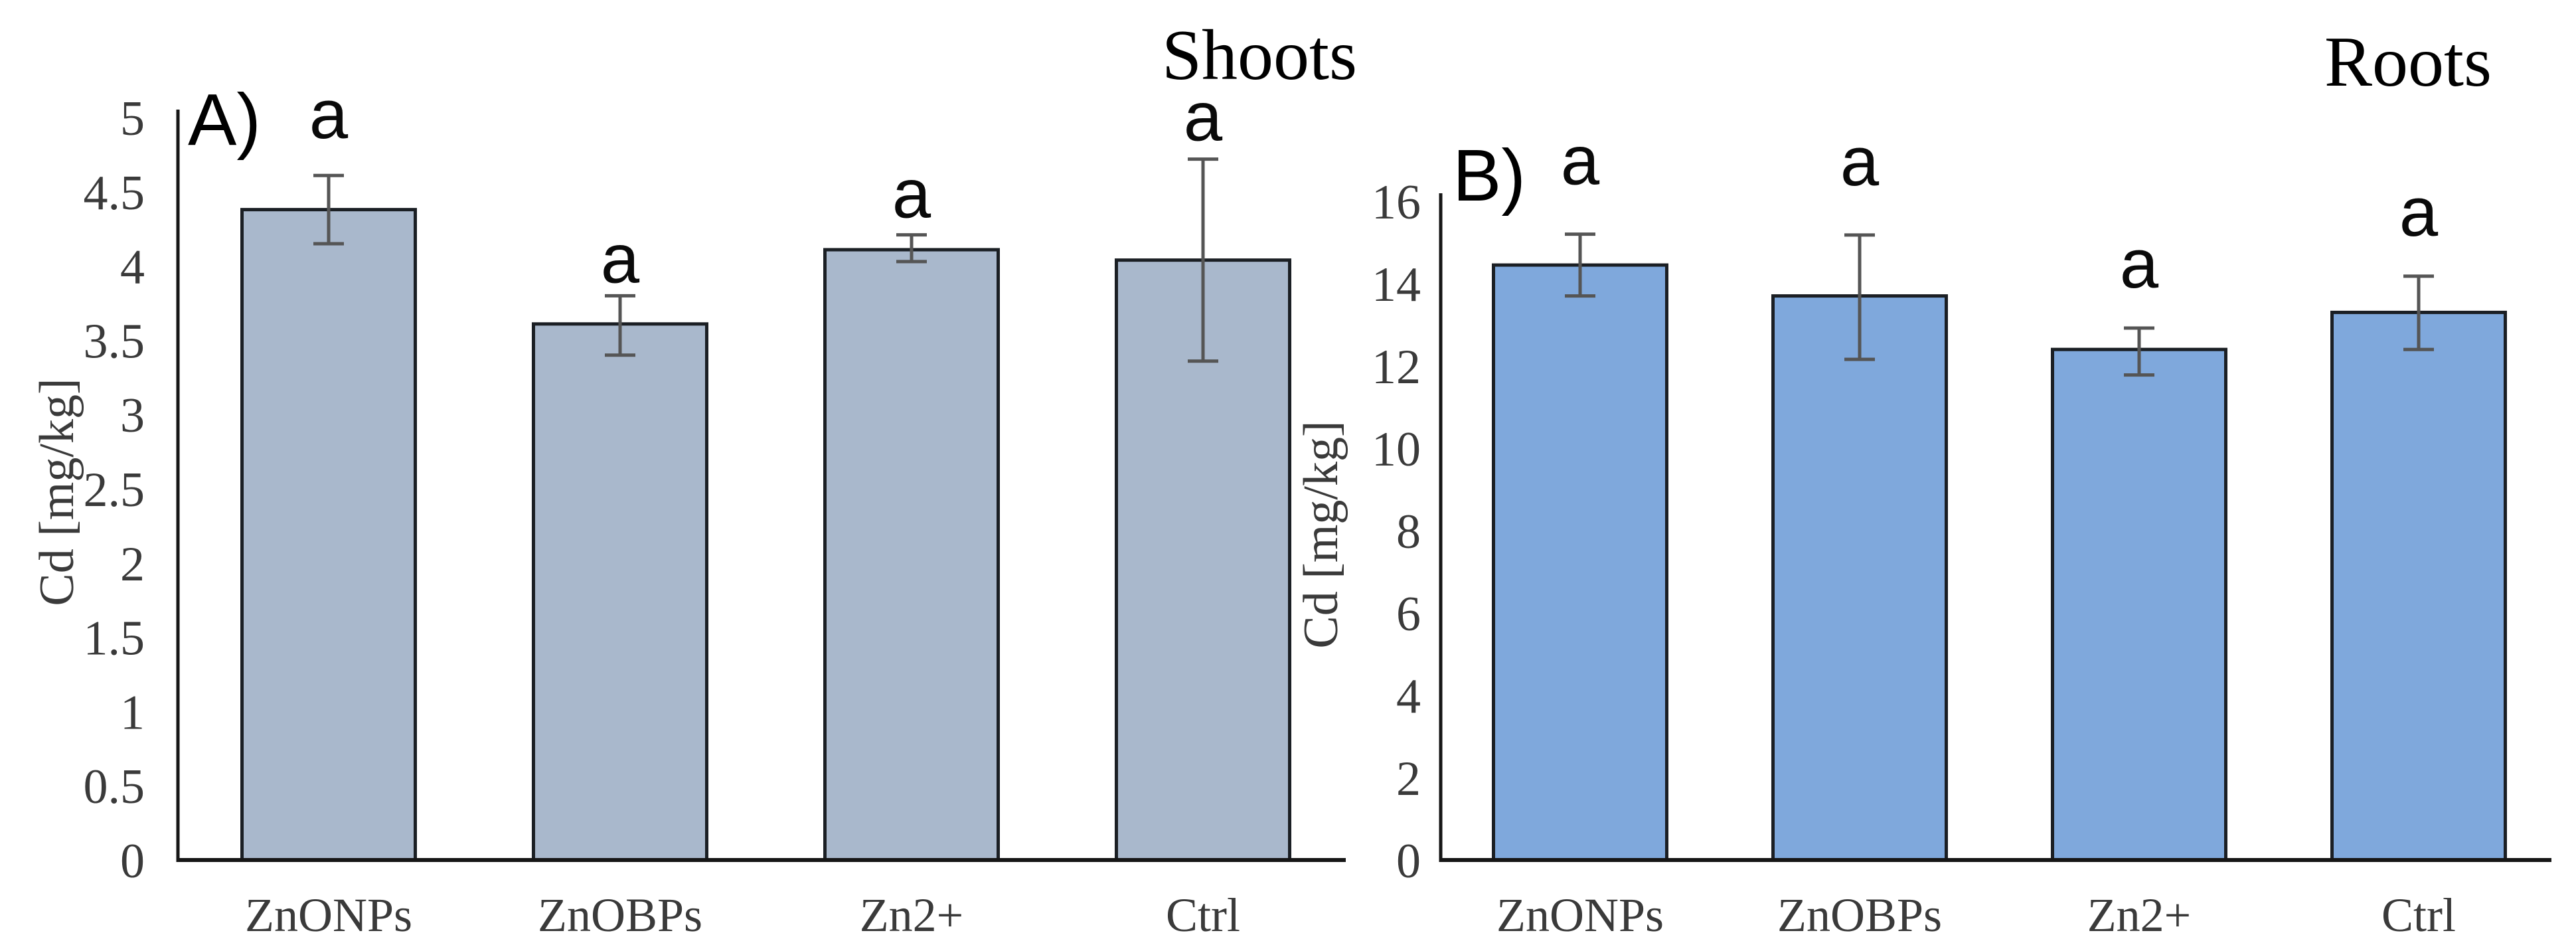 This screenshot has height=951, width=2576. I want to click on chart-b-ytick-14: 14, so click(1396, 285).